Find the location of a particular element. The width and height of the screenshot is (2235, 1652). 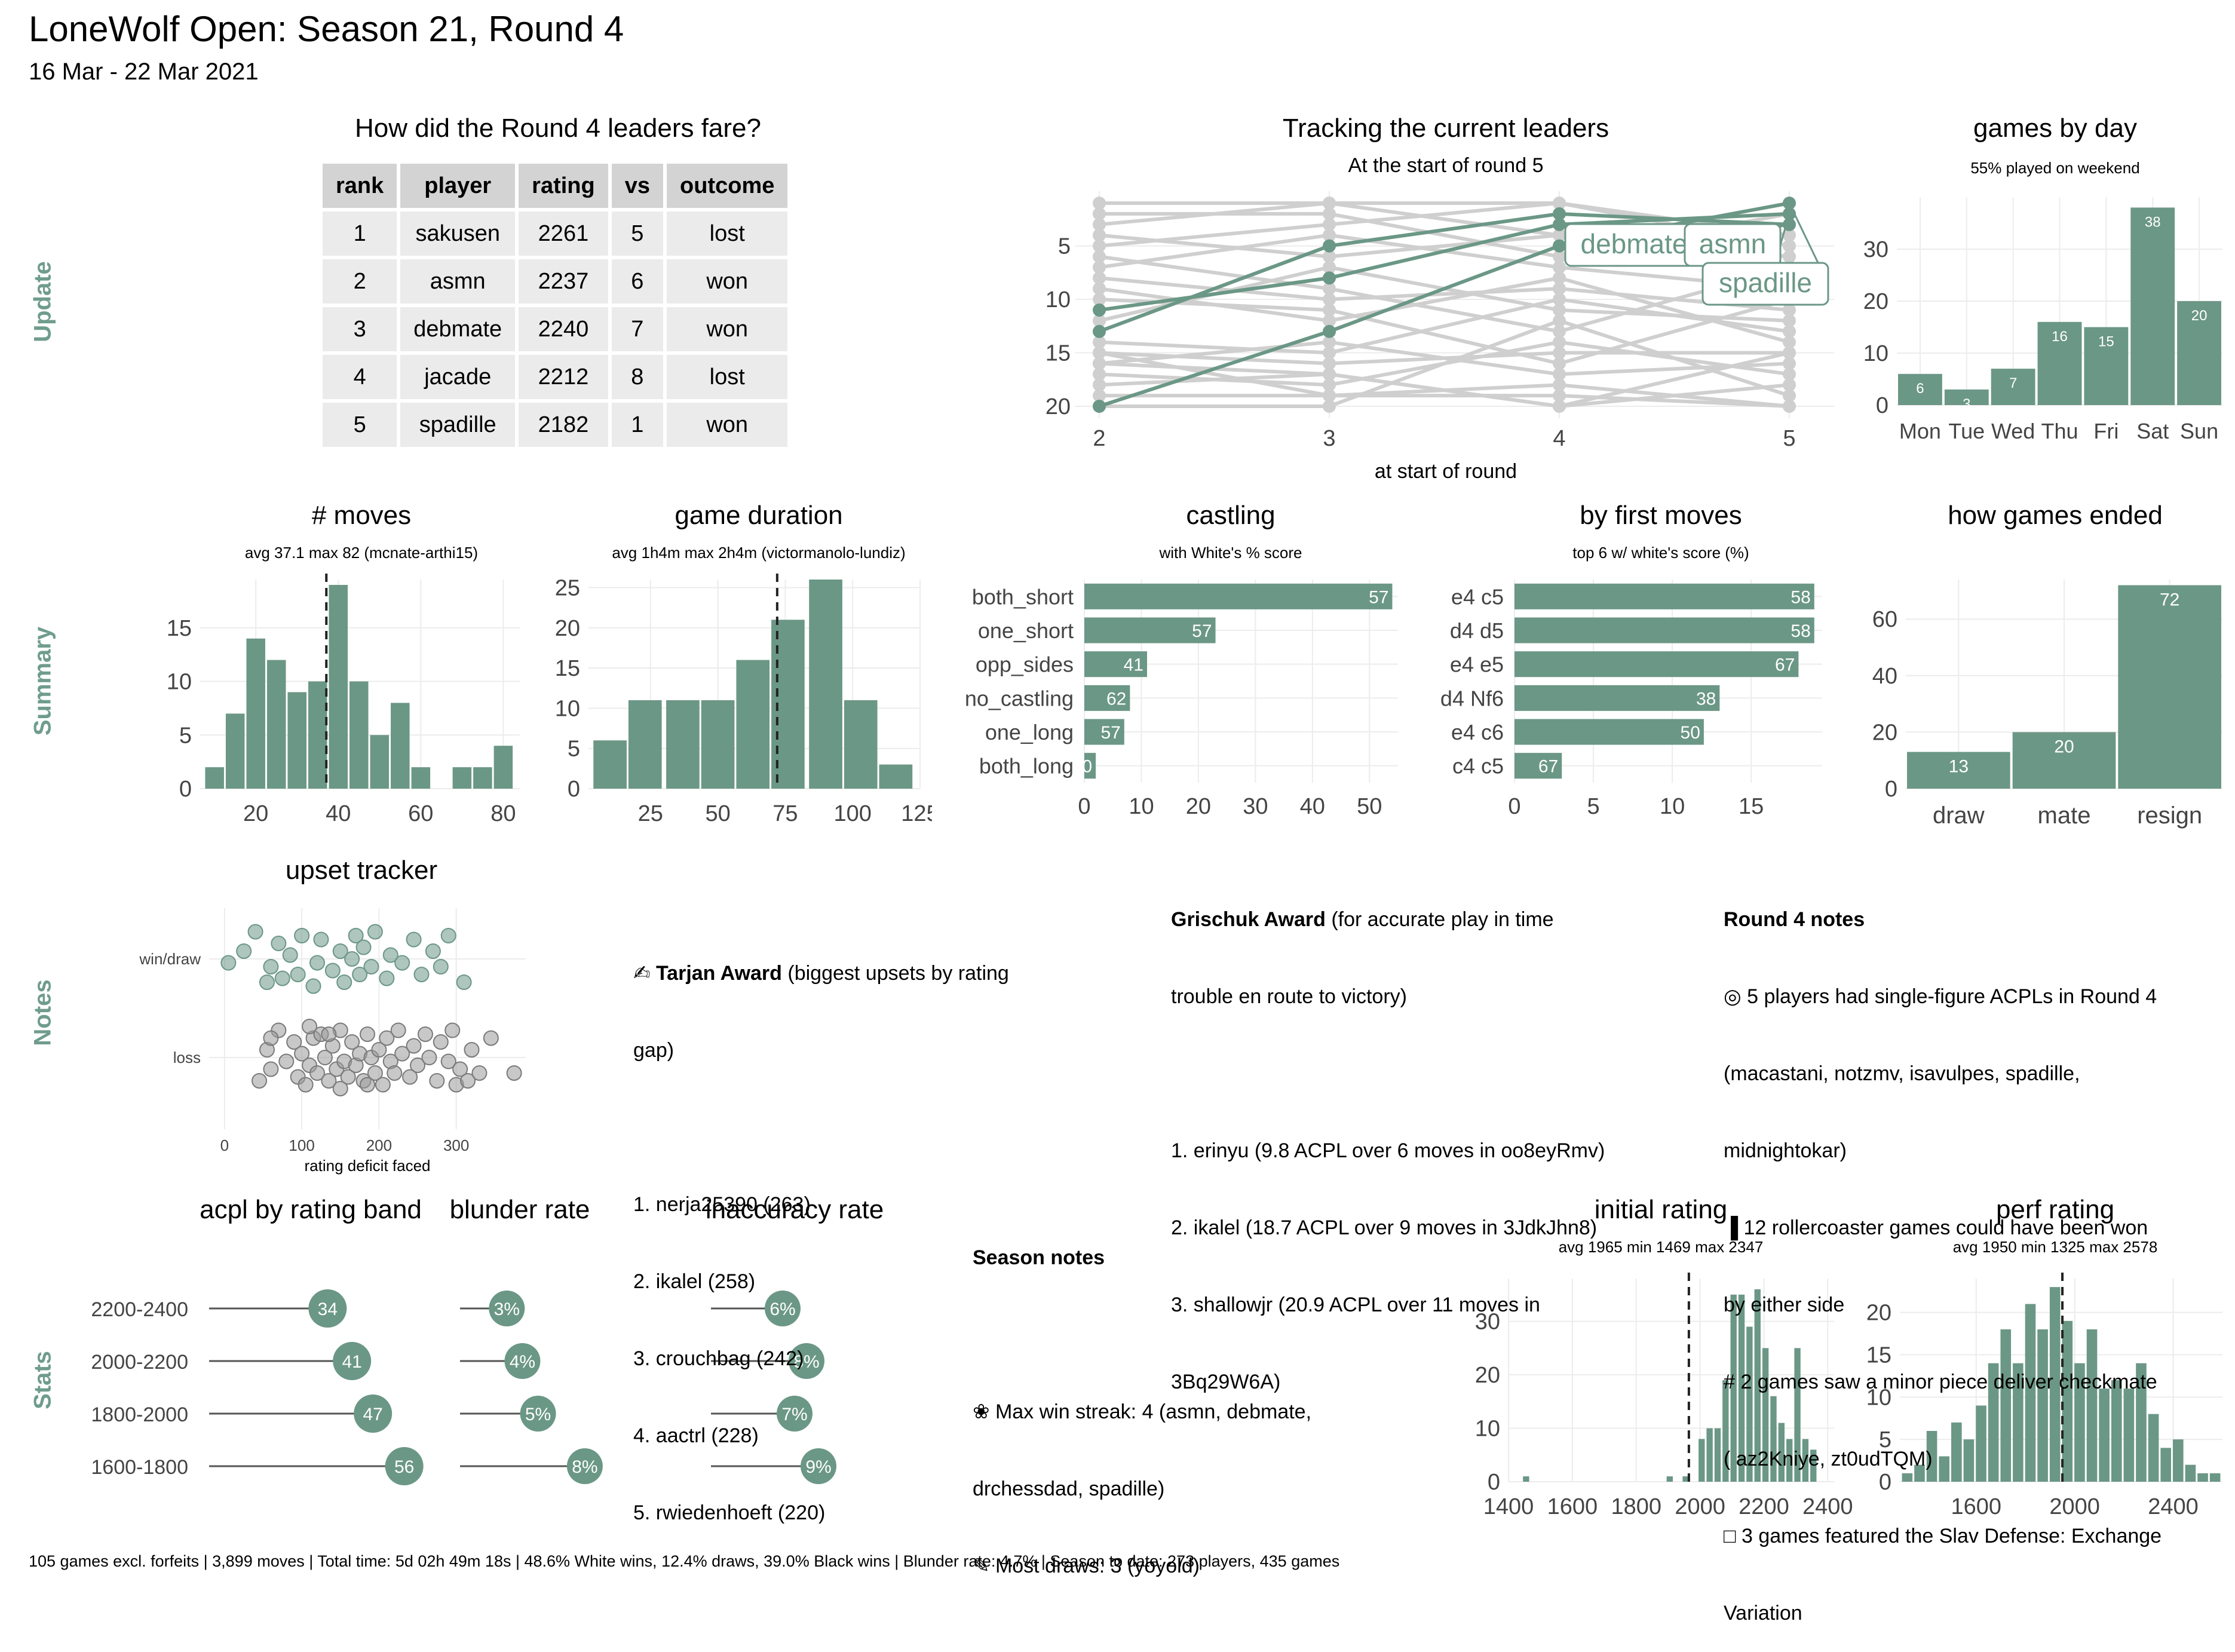

table-cell: 2 is located at coordinates (360, 281).